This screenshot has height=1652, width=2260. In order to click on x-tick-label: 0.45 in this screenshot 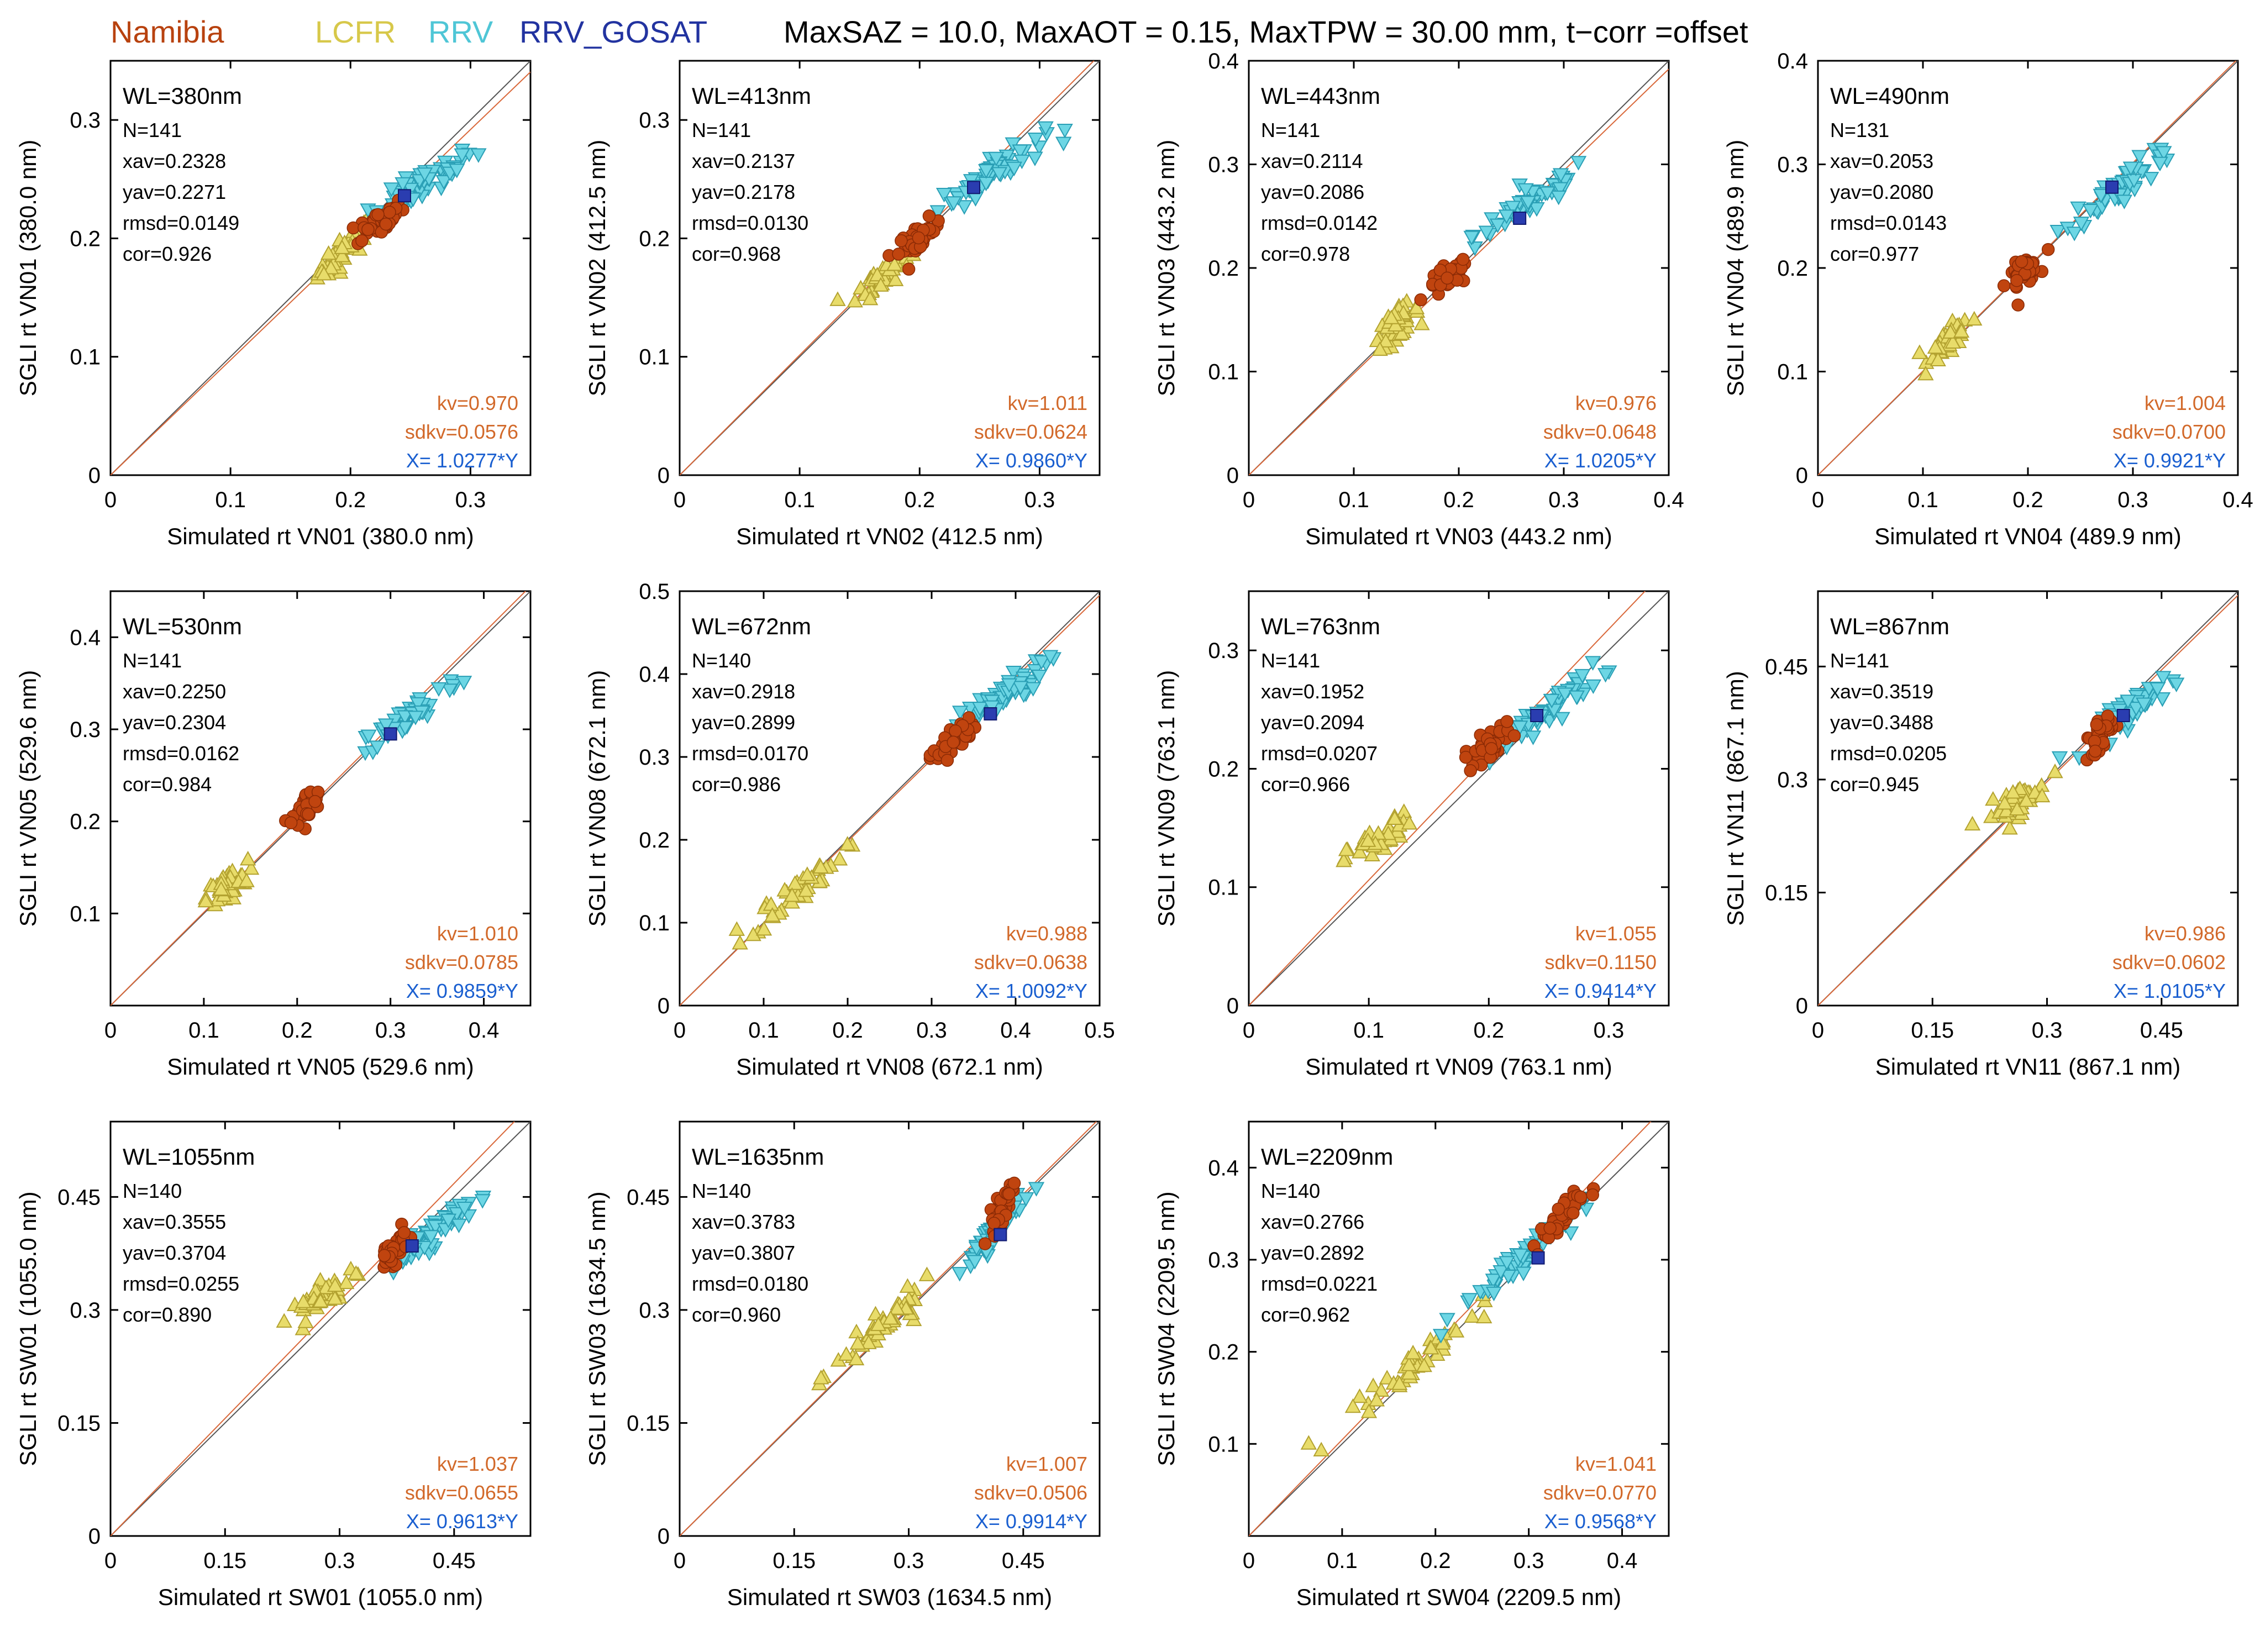, I will do `click(1023, 1561)`.